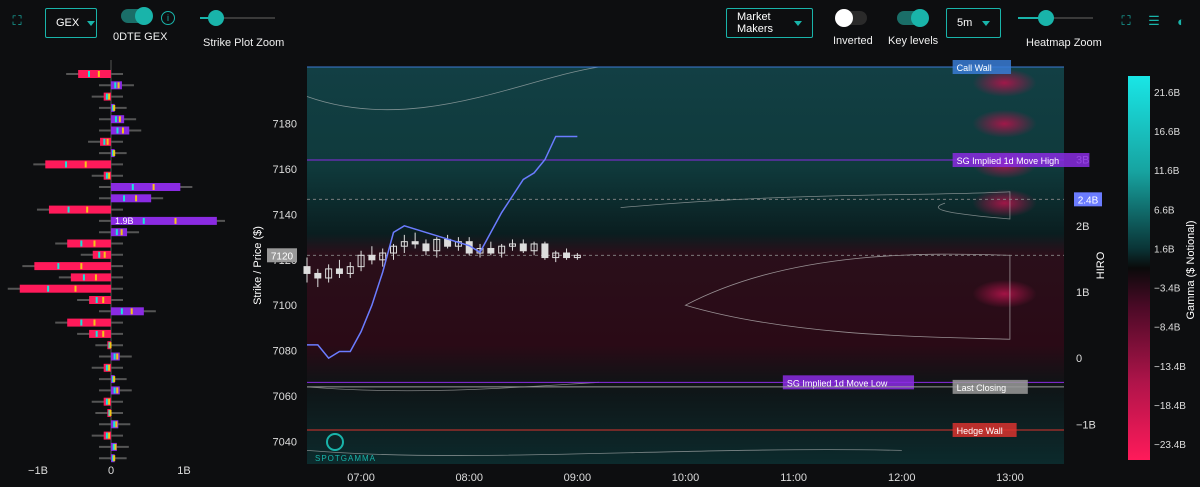 This screenshot has width=1200, height=487. Describe the element at coordinates (124, 221) in the screenshot. I see `bar-value-label: 1.9B` at that location.